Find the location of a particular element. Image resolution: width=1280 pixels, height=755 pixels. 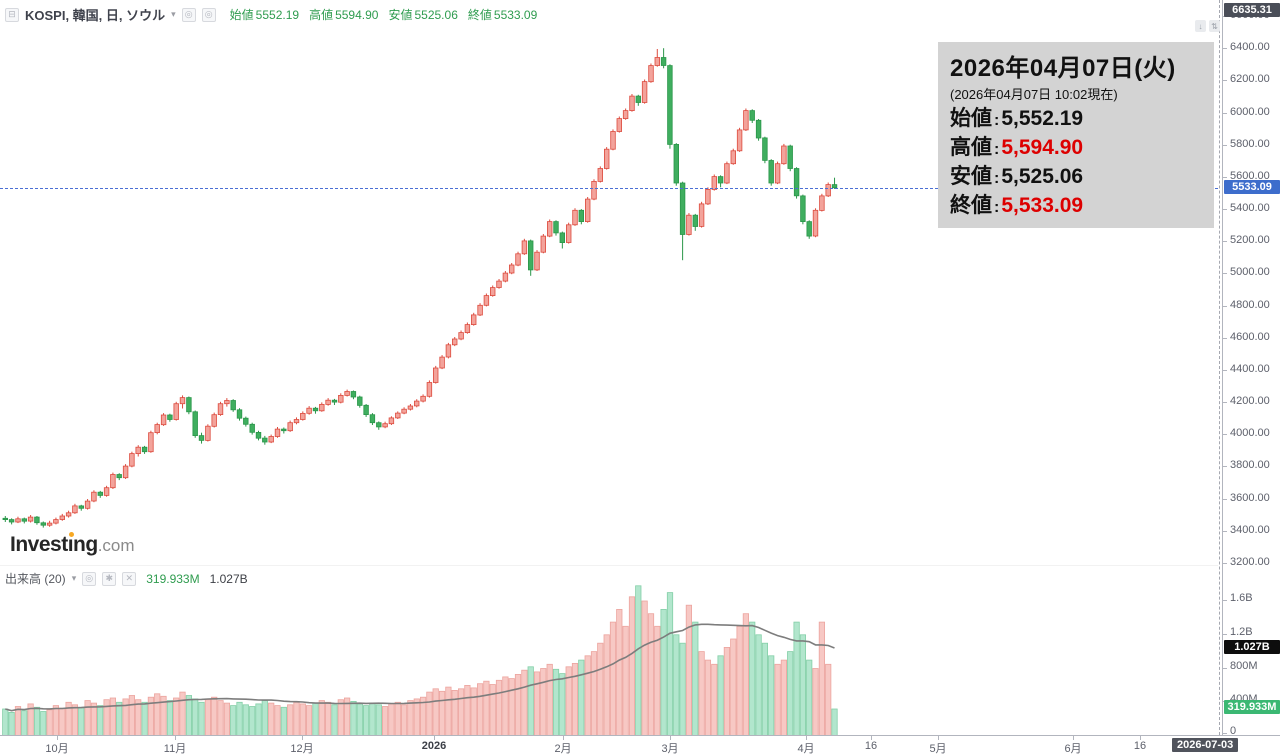

time-axis-label: 10月 is located at coordinates (57, 749).